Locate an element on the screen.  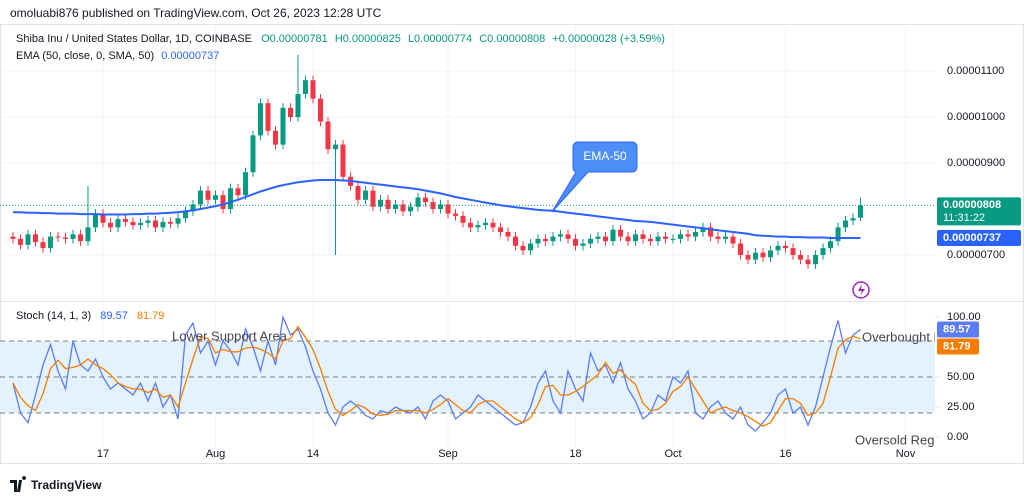
x-tick-label: 18 is located at coordinates (575, 454).